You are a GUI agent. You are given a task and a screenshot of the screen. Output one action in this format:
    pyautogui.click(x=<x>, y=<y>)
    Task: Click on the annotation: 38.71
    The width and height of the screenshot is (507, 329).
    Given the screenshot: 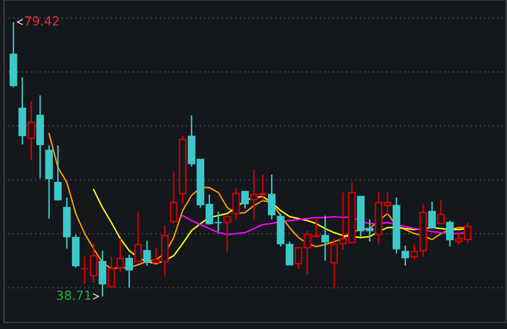 What is the action you would take?
    pyautogui.click(x=73, y=295)
    